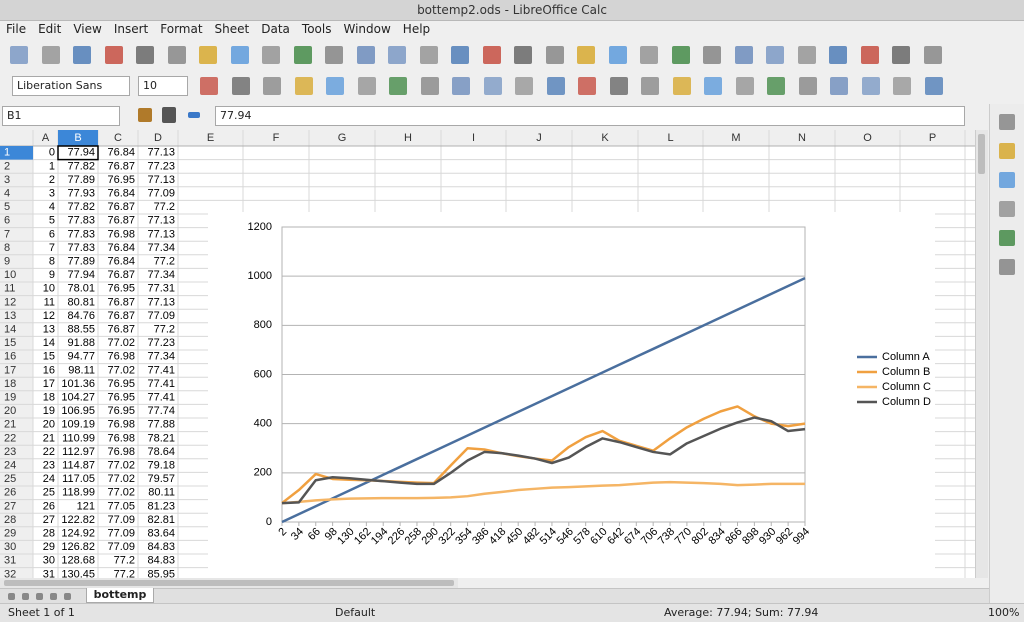 This screenshot has width=1024, height=622. Describe the element at coordinates (120, 595) in the screenshot. I see `sheet-tab: bottemp` at that location.